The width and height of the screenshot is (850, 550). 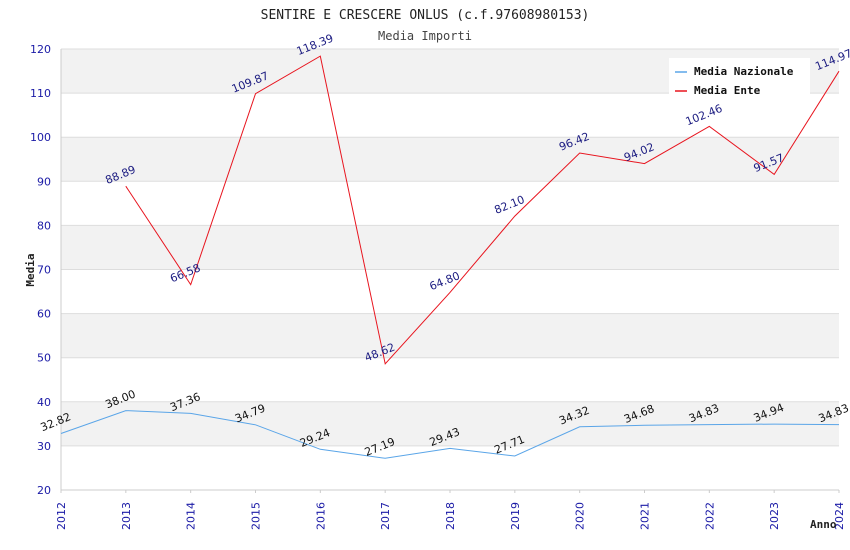 I want to click on legend-box, so click(x=739, y=77).